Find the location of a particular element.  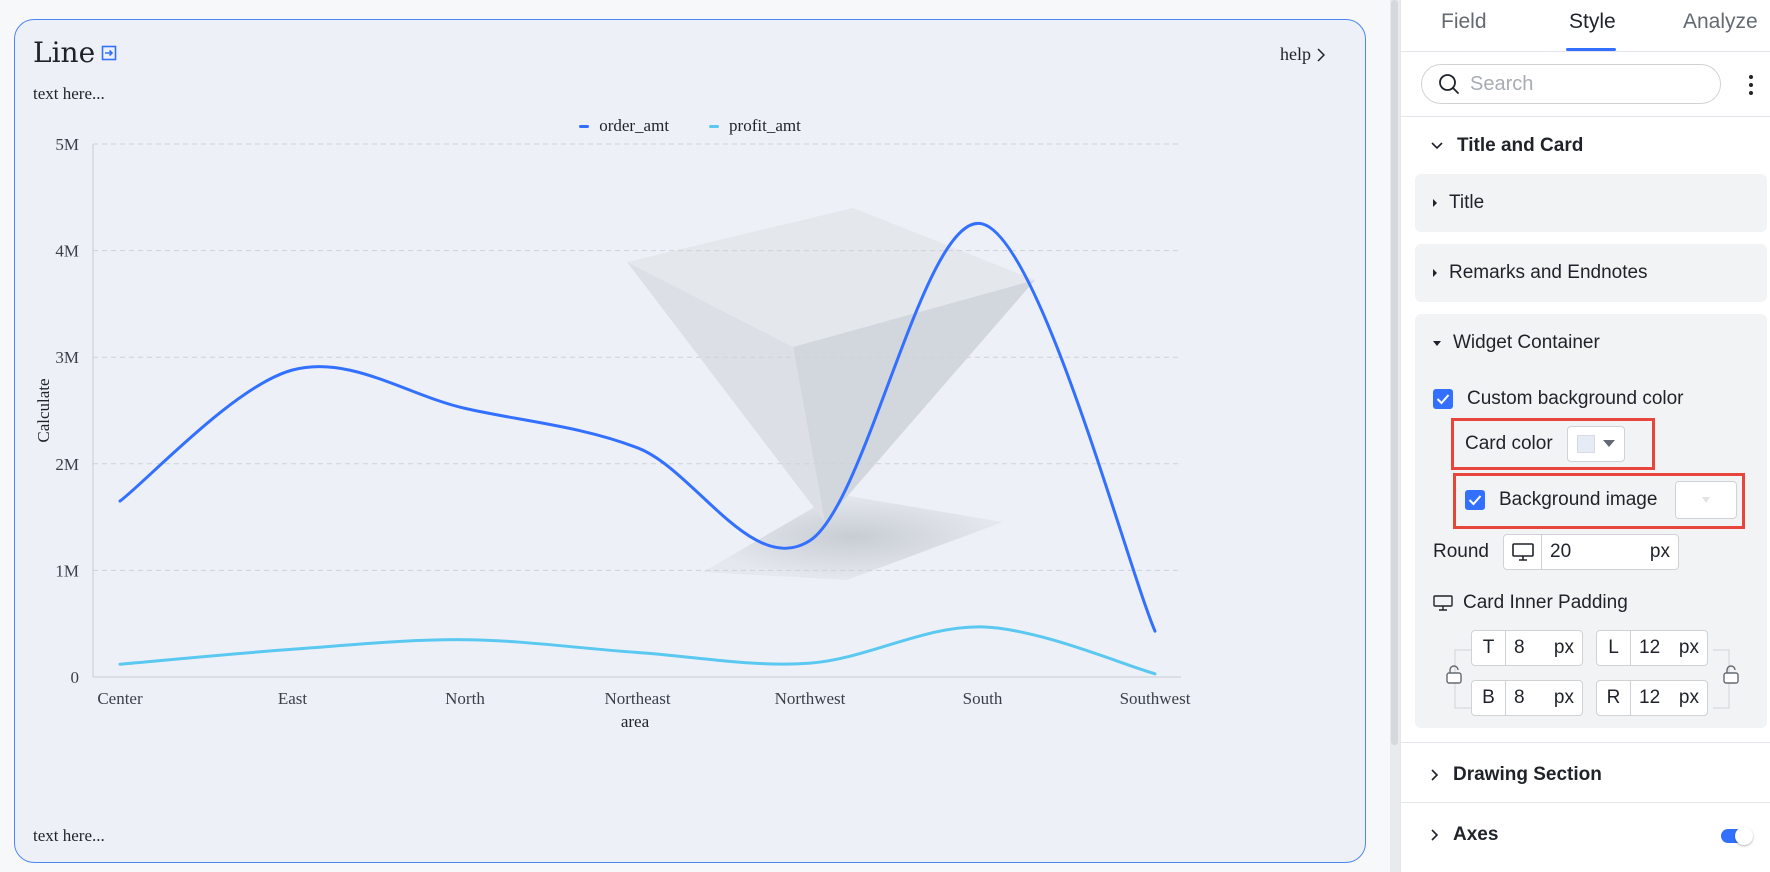

group-title-head: Title is located at coordinates (1458, 203).